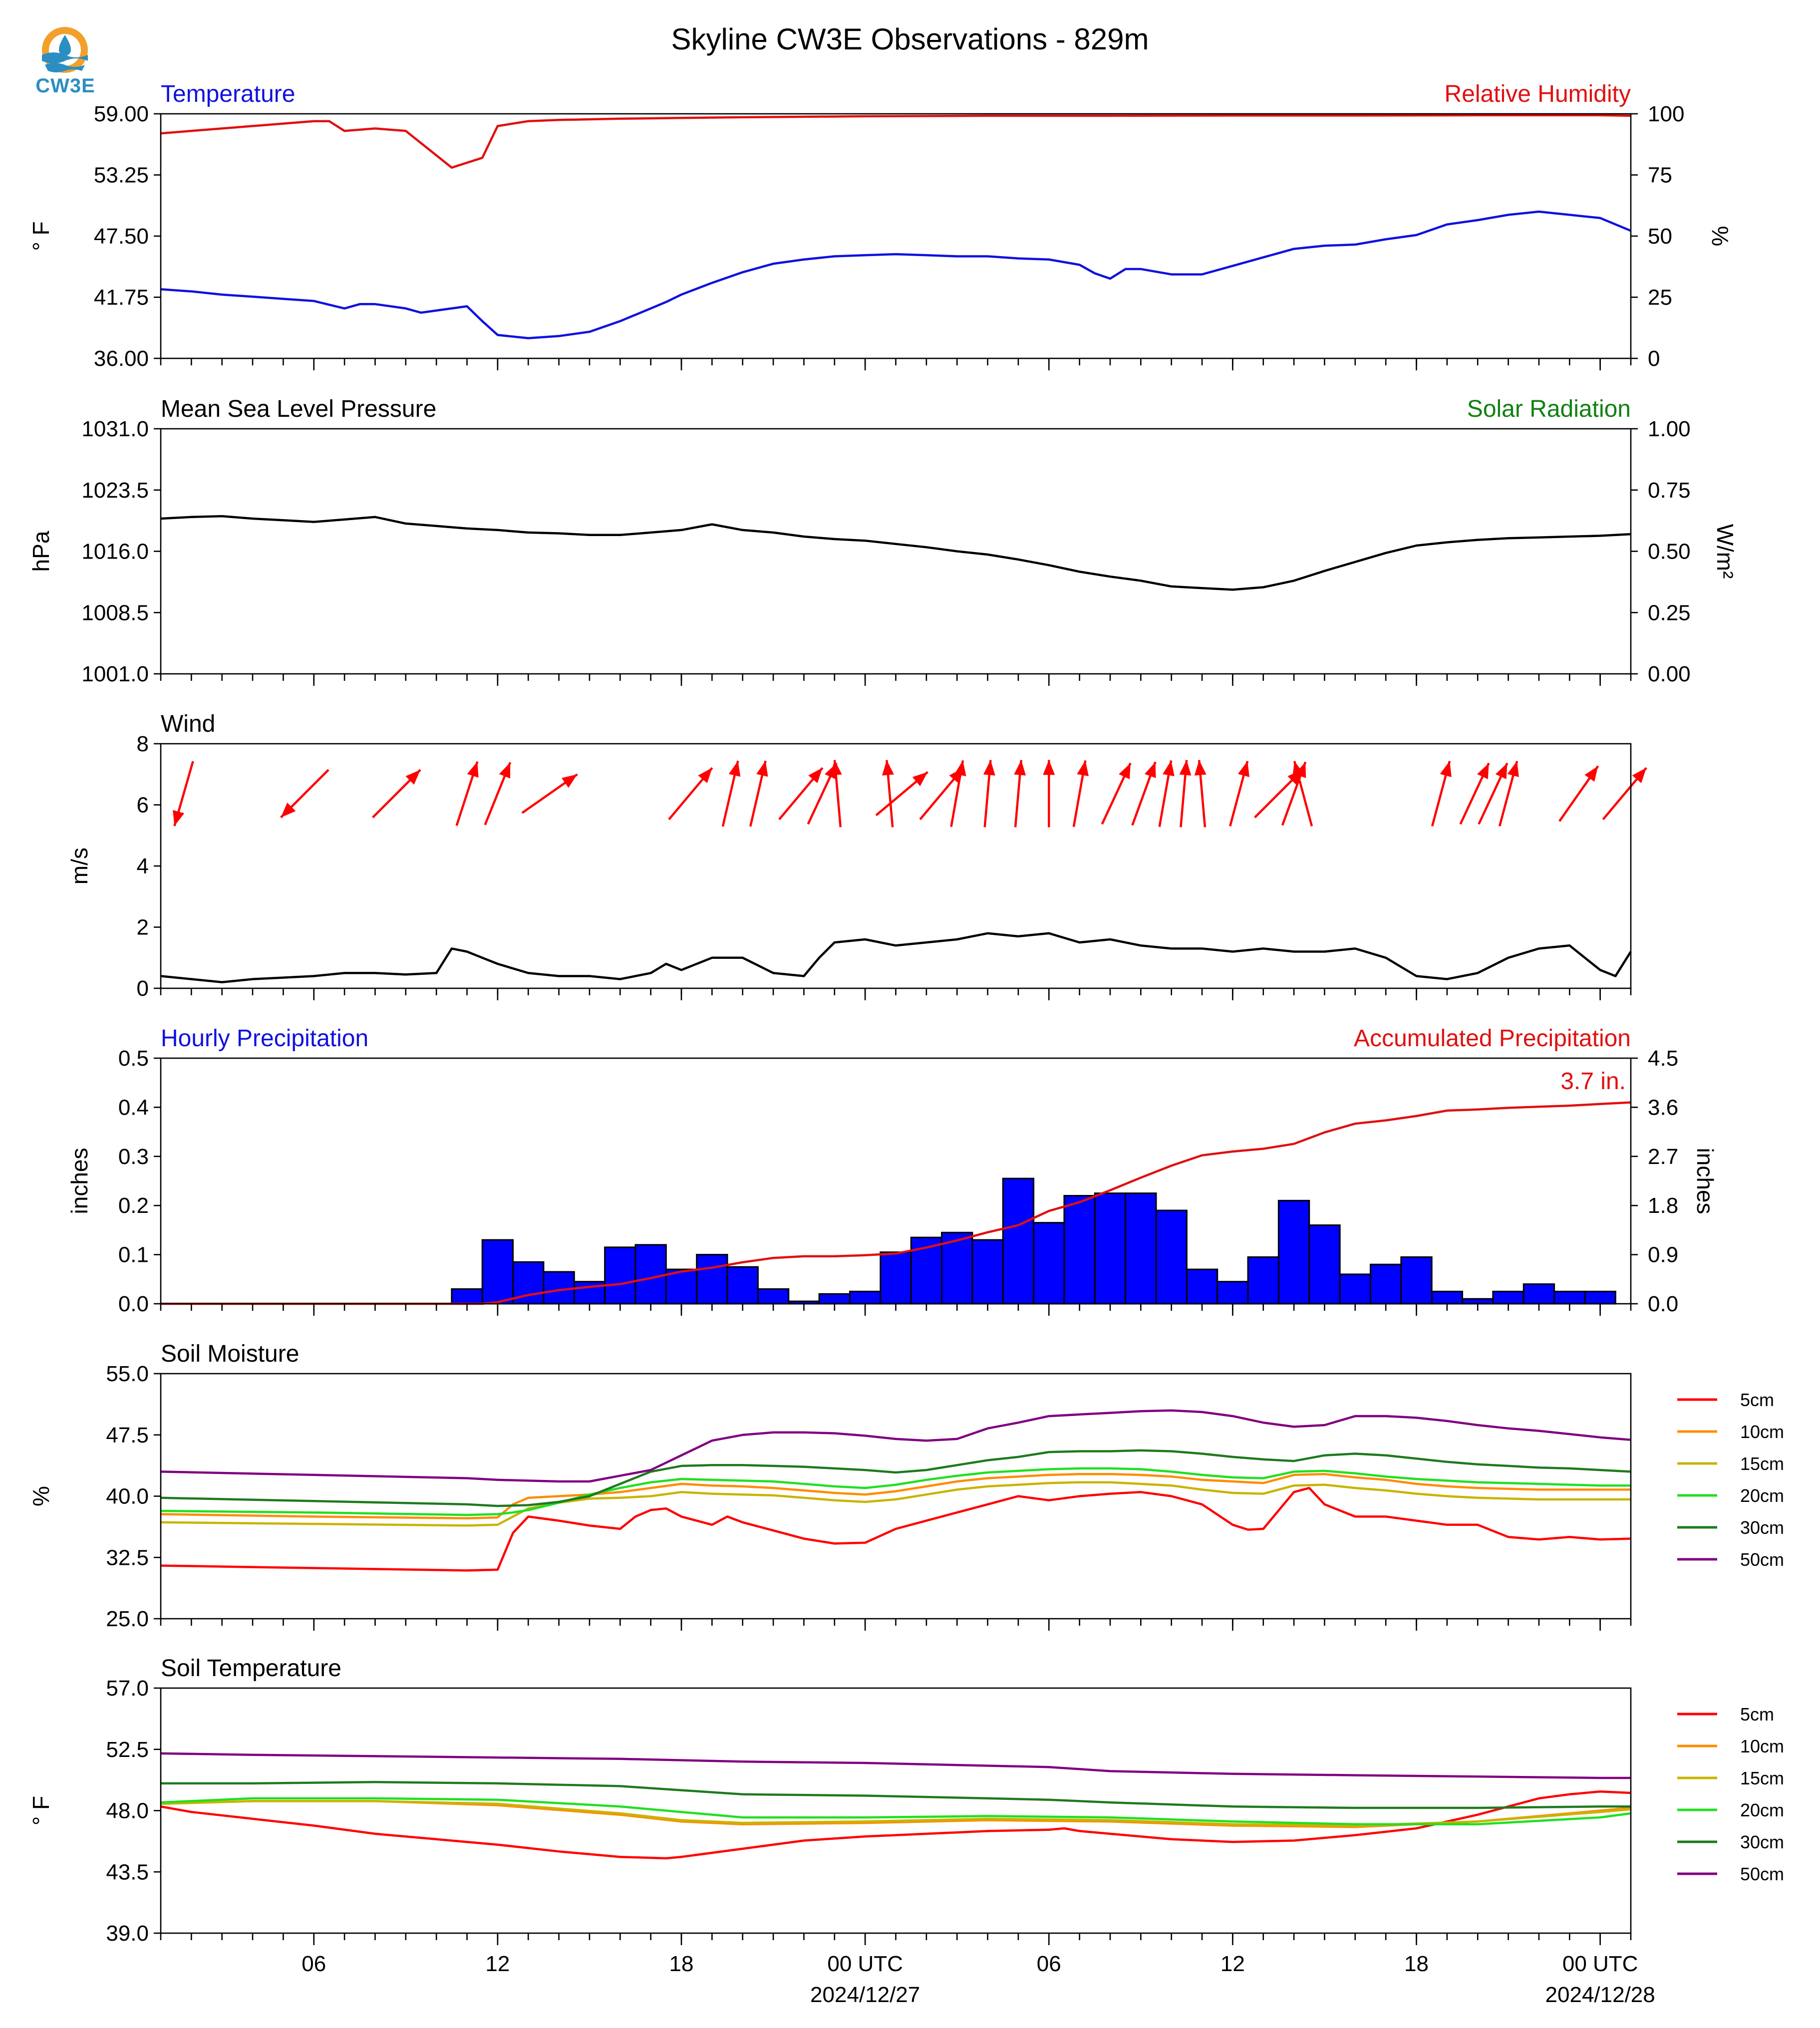 This screenshot has height=2028, width=1820. I want to click on y-tick-label: 40.0, so click(127, 1496).